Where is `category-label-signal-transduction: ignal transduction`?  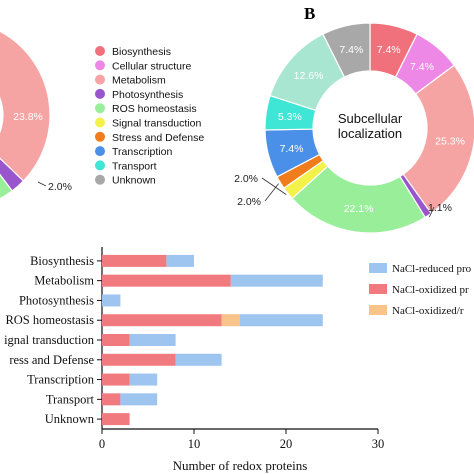
category-label-signal-transduction: ignal transduction is located at coordinates (49, 340).